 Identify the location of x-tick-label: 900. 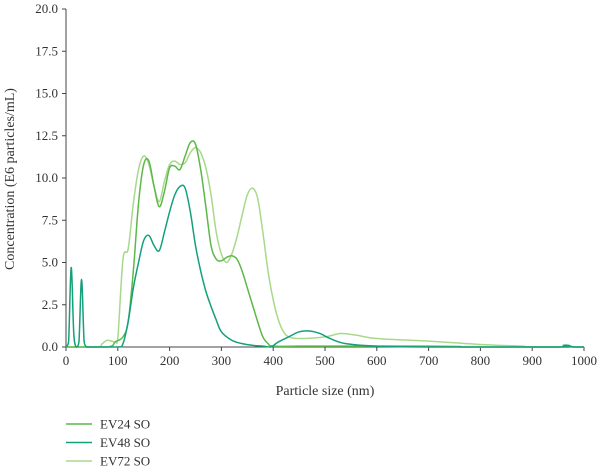
(532, 360).